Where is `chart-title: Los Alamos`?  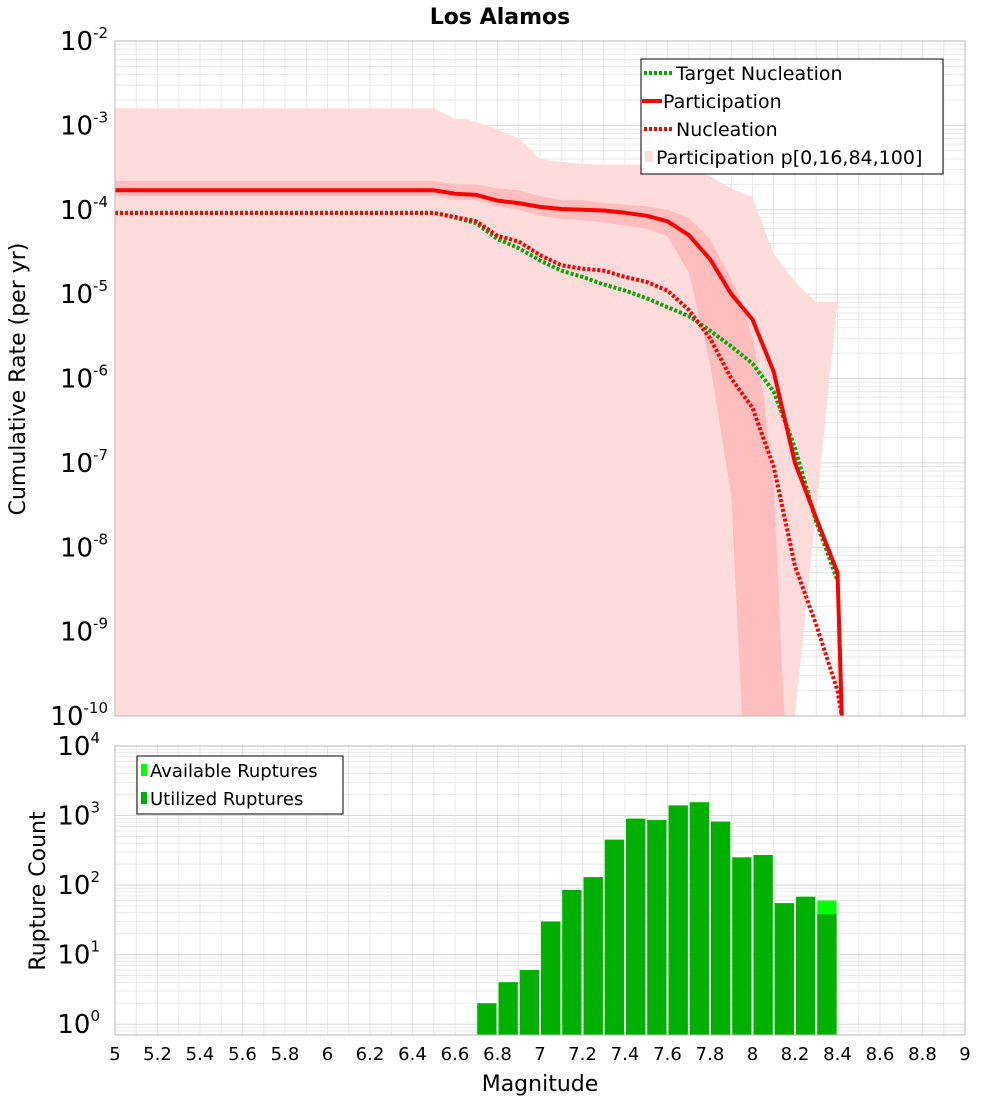
chart-title: Los Alamos is located at coordinates (500, 17).